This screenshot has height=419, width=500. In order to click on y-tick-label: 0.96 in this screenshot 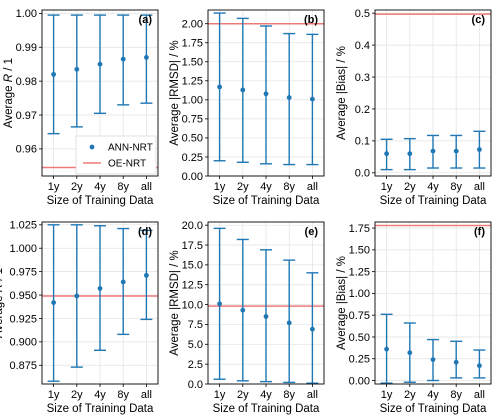, I will do `click(26, 150)`.